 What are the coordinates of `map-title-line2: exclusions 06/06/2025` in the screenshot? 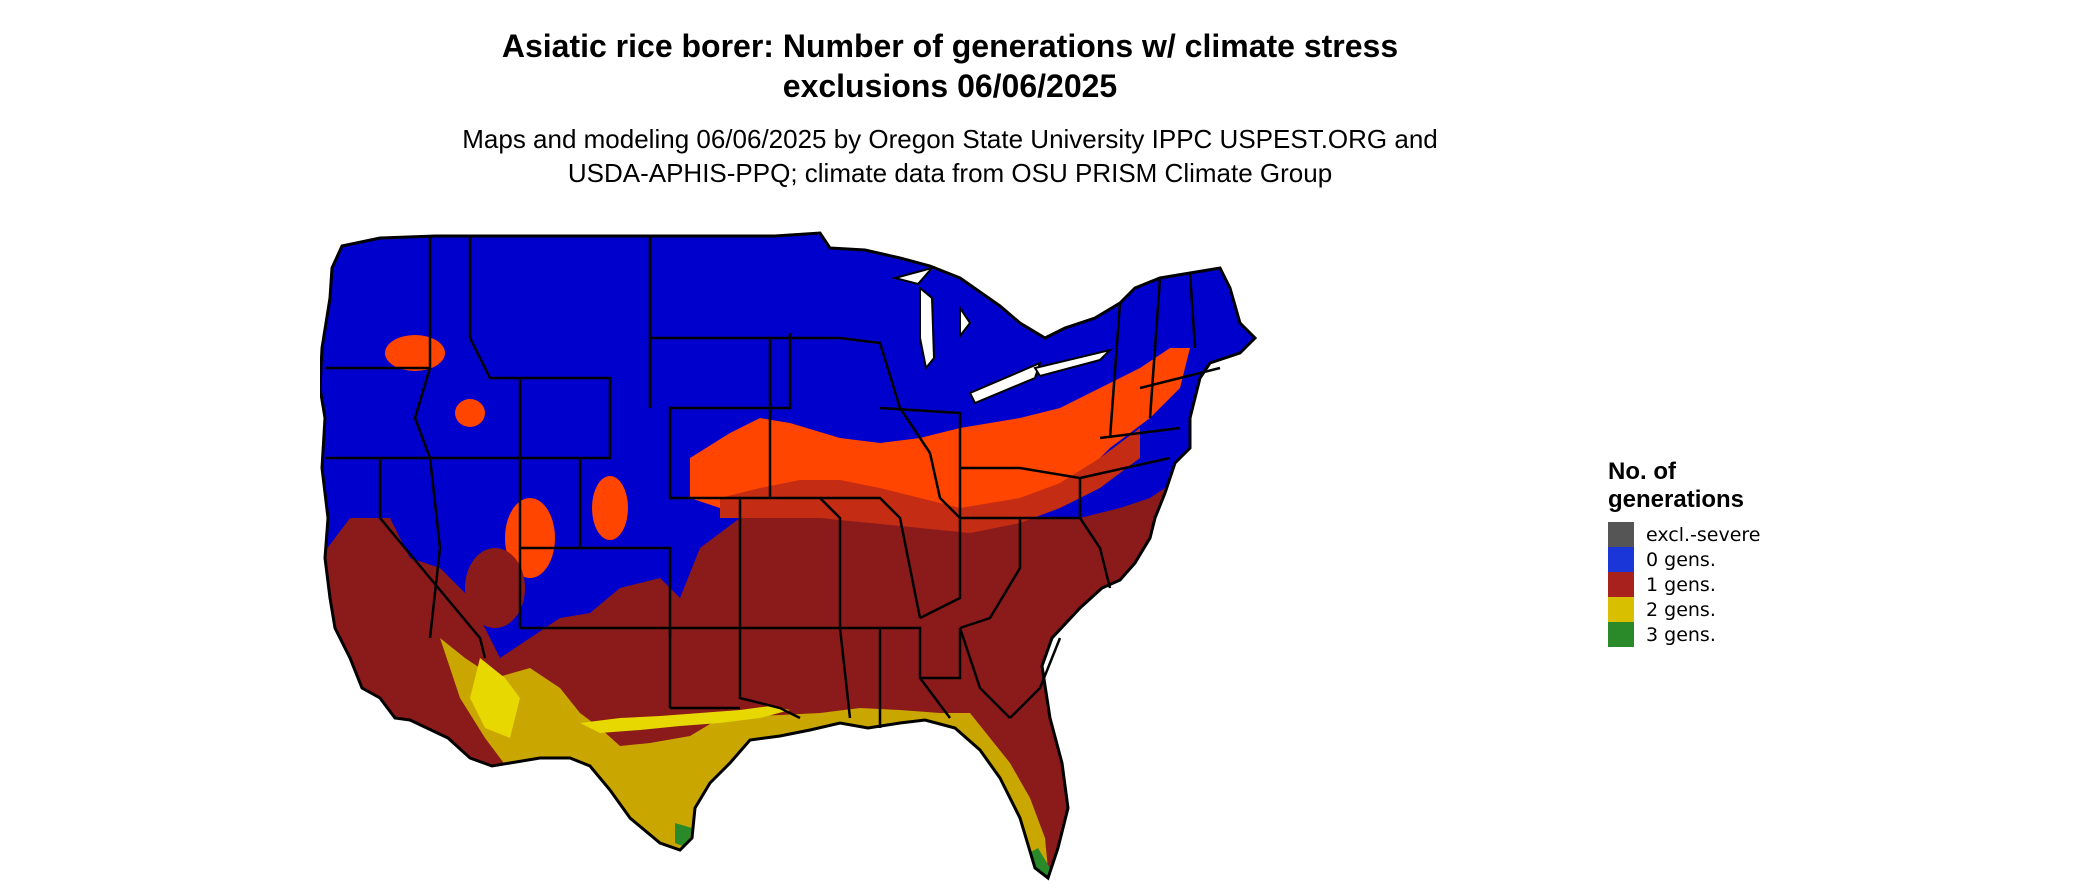 It's located at (950, 86).